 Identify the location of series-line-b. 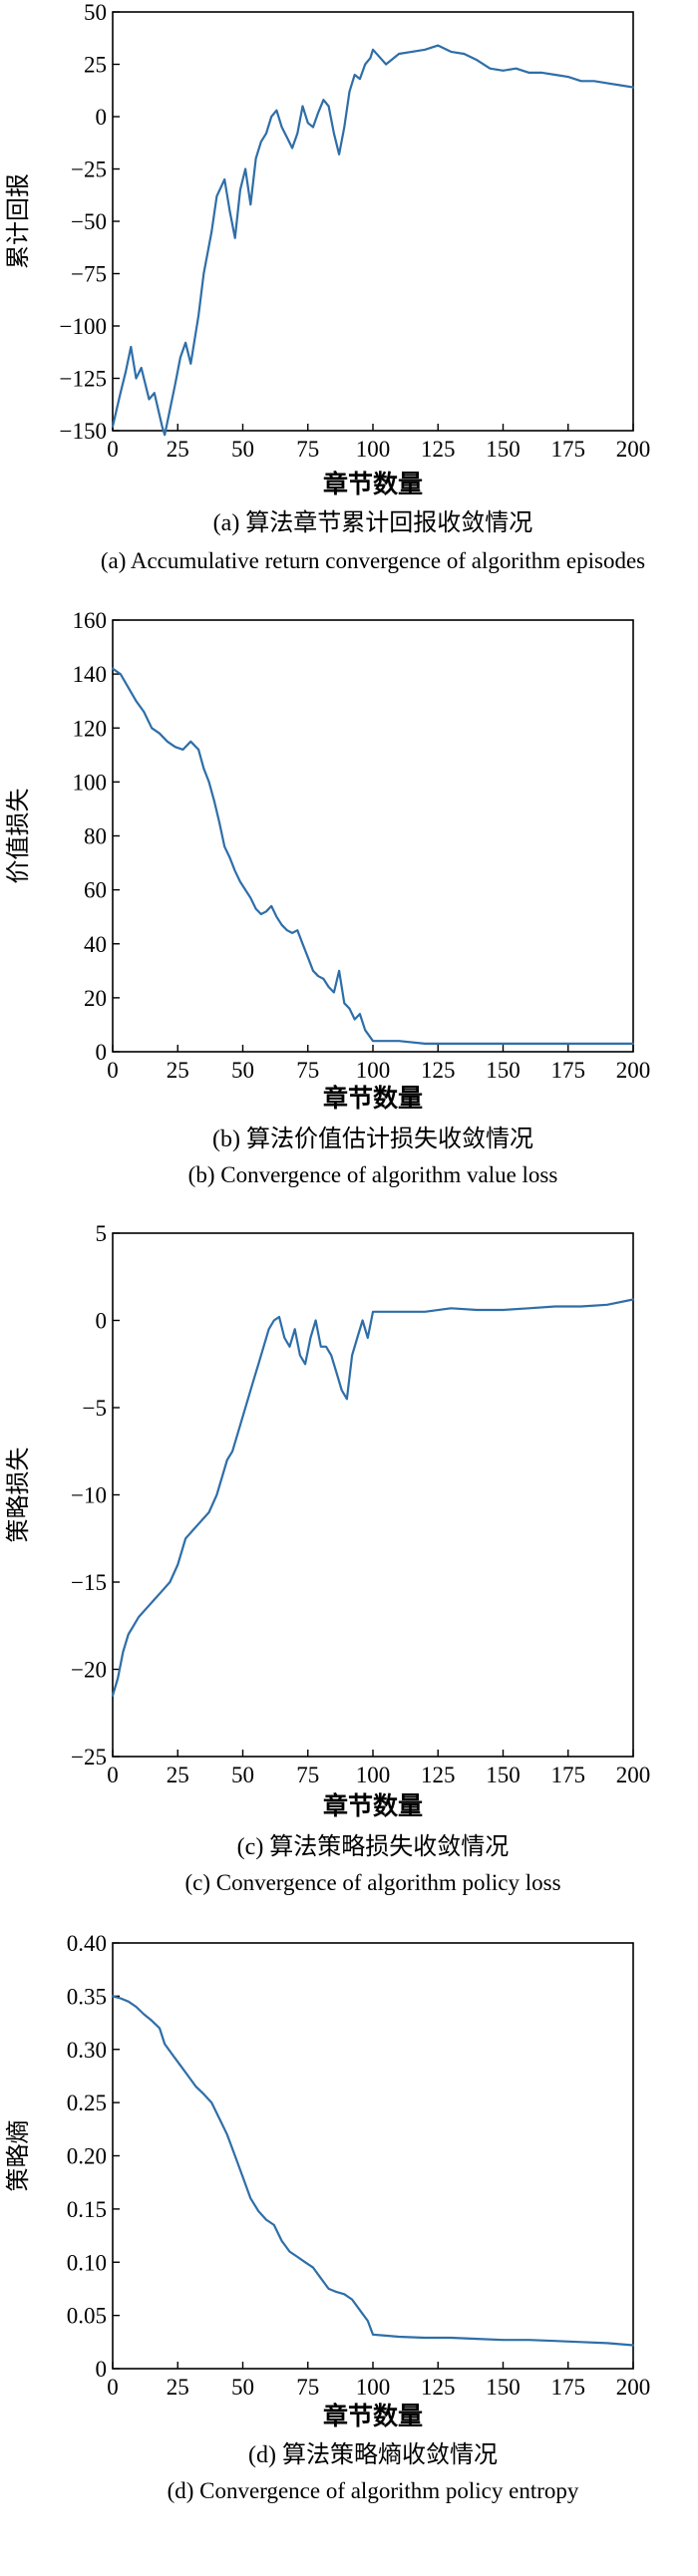
(373, 856).